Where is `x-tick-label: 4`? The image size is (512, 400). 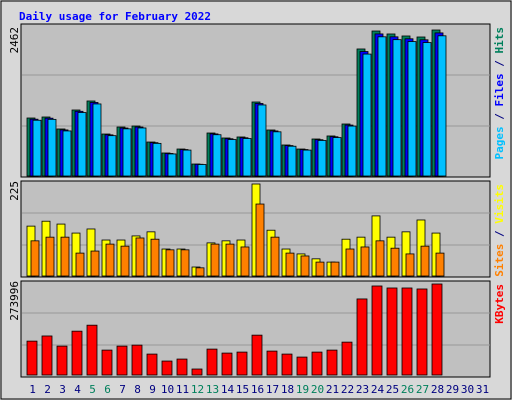
x-tick-label: 4 is located at coordinates (77, 389).